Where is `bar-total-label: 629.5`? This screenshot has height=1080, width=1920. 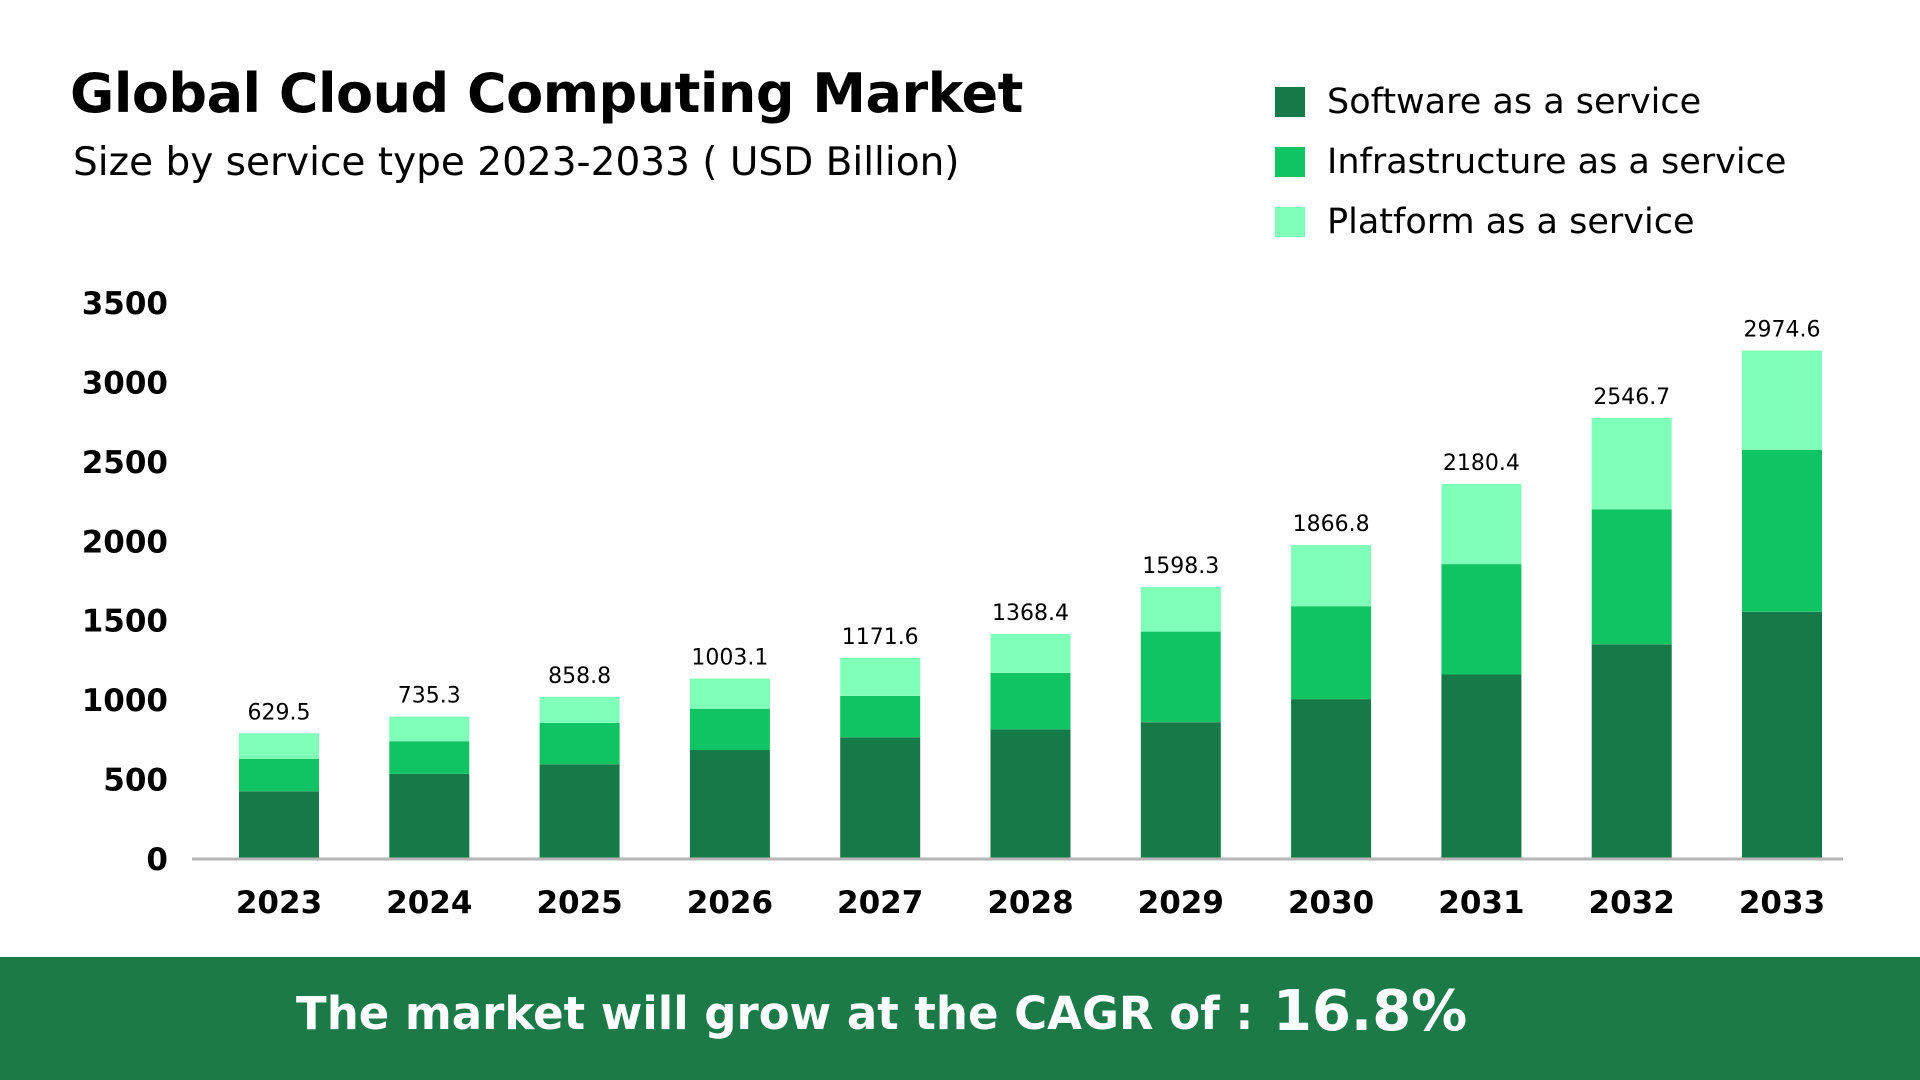
bar-total-label: 629.5 is located at coordinates (279, 712).